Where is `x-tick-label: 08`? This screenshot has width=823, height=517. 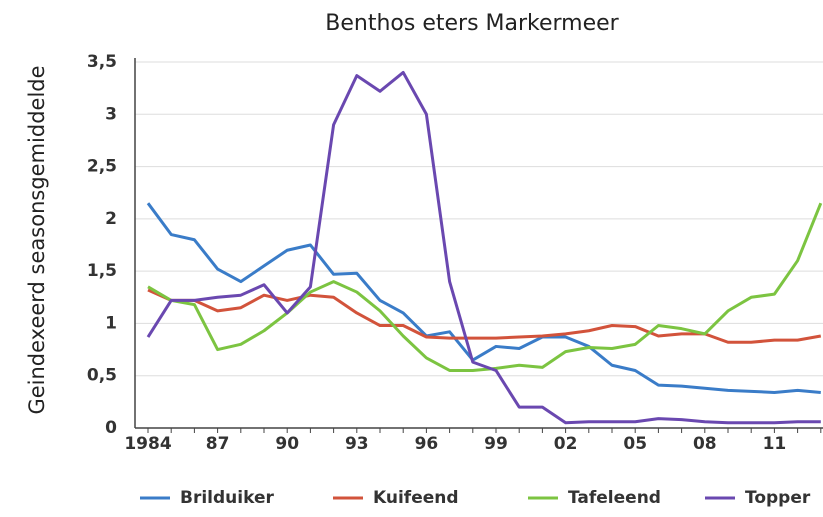 x-tick-label: 08 is located at coordinates (705, 444).